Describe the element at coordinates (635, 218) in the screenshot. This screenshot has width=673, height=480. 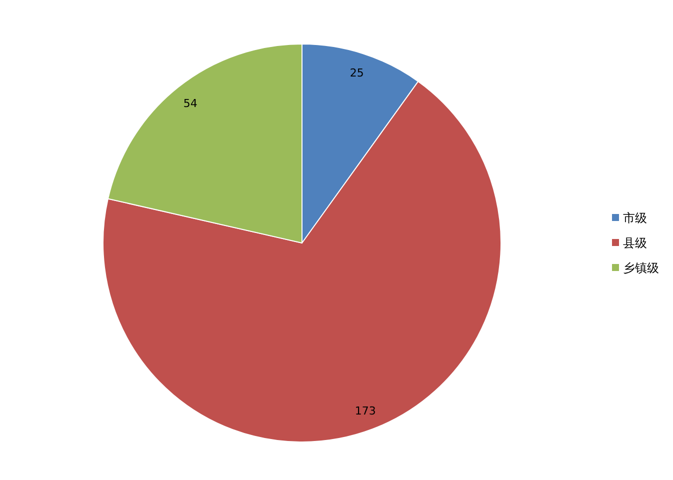
I see `legend-label: 市级` at that location.